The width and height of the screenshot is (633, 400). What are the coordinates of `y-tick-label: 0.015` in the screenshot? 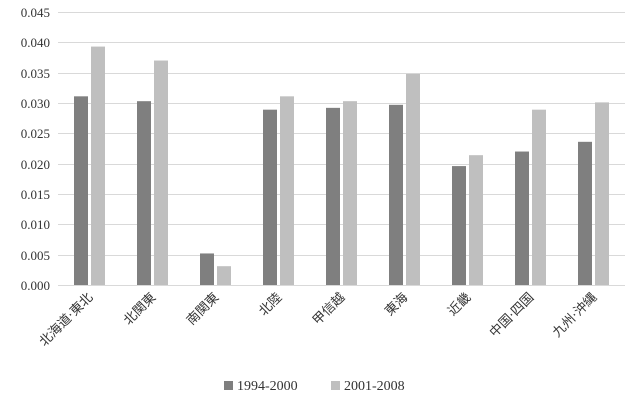 It's located at (35, 194).